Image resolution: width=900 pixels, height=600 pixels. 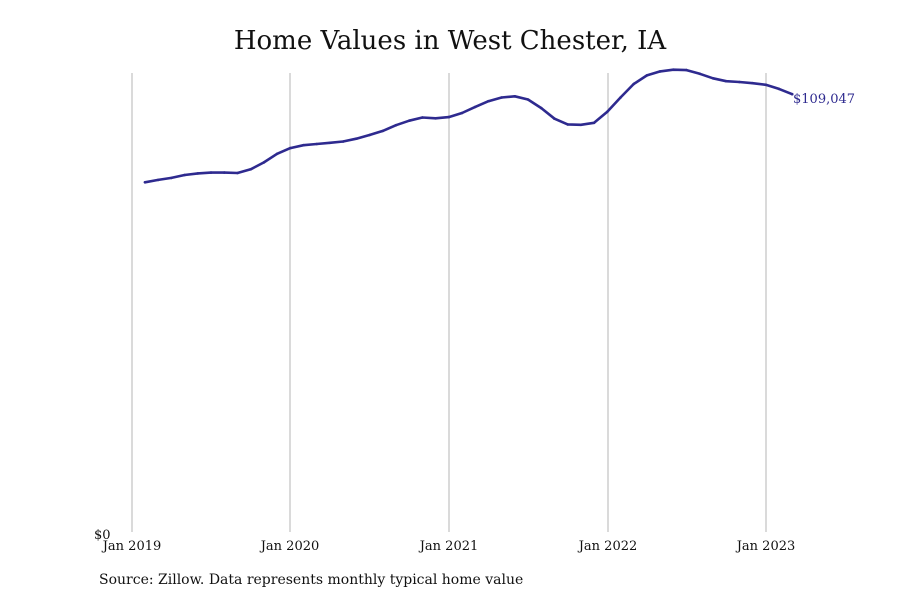 I want to click on x-tick-label: Jan 2021, so click(x=448, y=546).